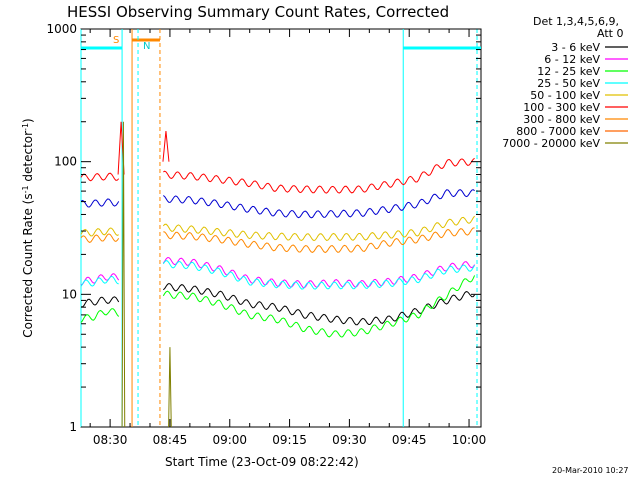 The height and width of the screenshot is (480, 640). What do you see at coordinates (28, 158) in the screenshot?
I see `y-axis-label-middle: detector` at bounding box center [28, 158].